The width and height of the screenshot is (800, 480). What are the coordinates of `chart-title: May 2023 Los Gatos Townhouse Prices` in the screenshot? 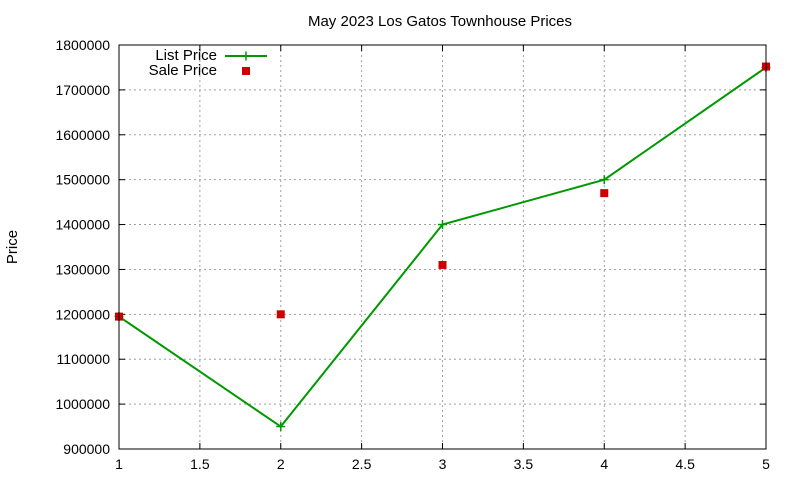 It's located at (440, 21).